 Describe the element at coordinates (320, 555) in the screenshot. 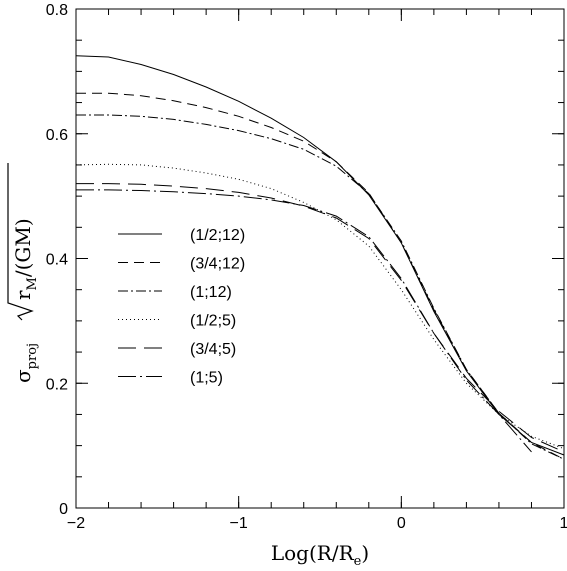

I see `x-axis-label: Log(R/Re)` at that location.